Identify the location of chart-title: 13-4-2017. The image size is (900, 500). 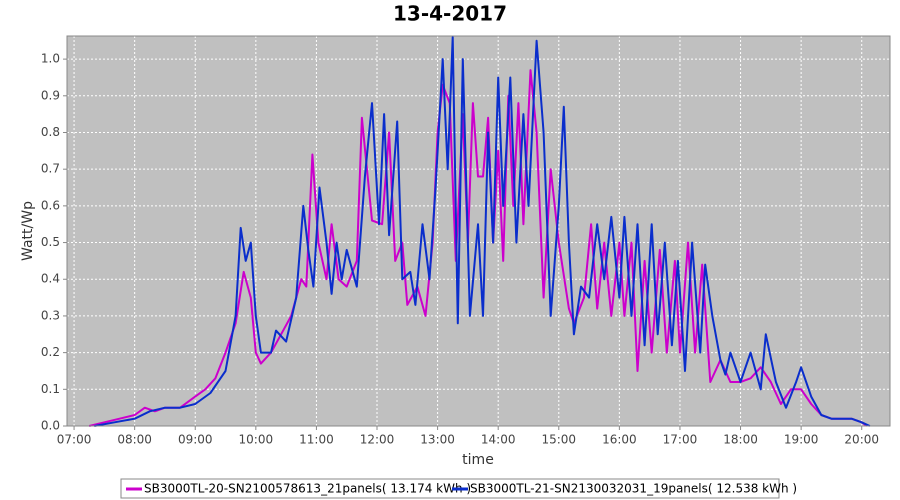
(450, 14).